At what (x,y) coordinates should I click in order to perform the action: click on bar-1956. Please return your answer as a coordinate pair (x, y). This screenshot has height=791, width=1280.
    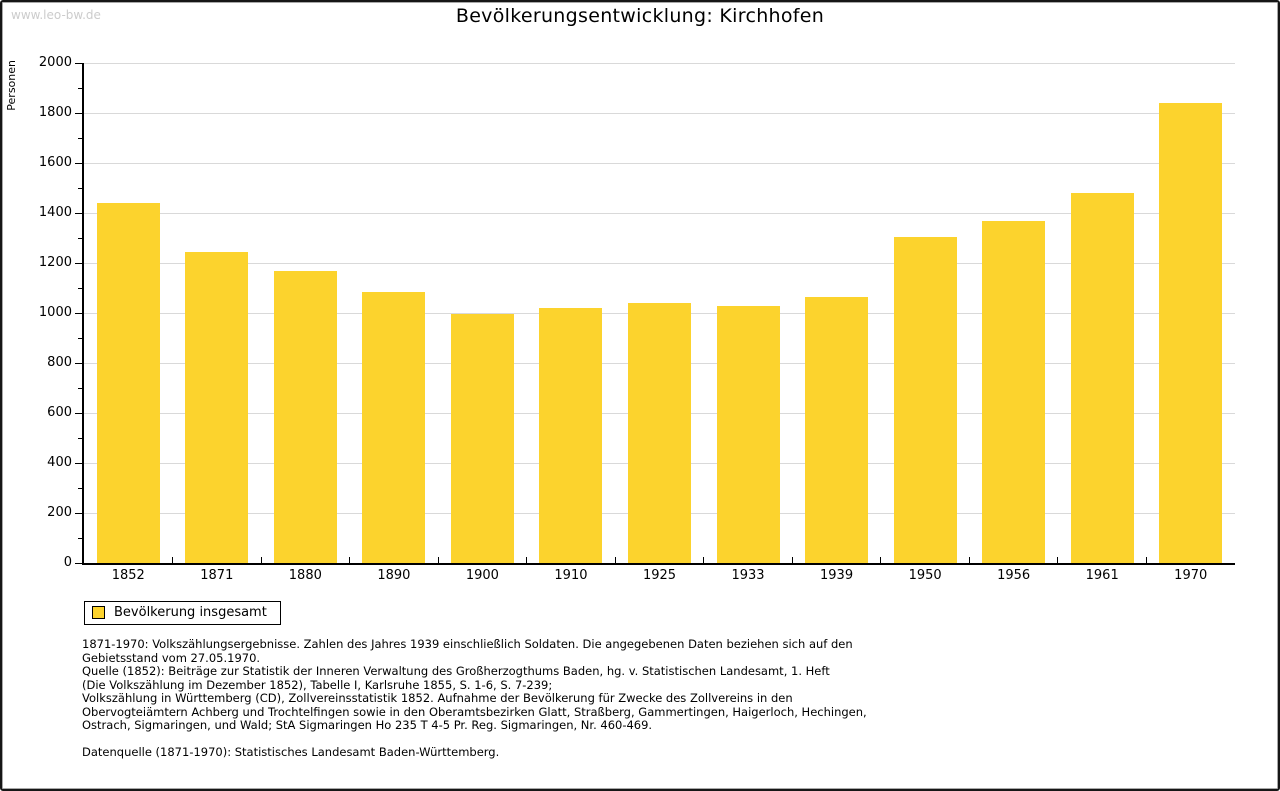
    Looking at the image, I should click on (1014, 391).